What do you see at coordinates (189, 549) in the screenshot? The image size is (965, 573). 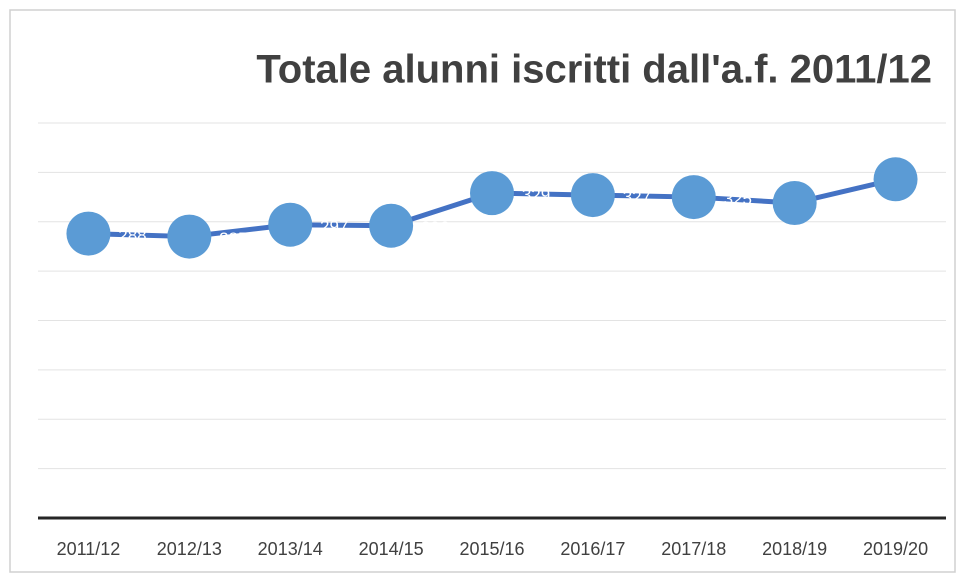 I see `x-tick-label: 2012/13` at bounding box center [189, 549].